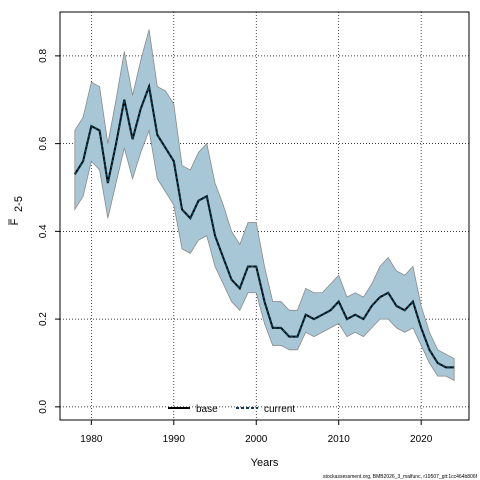 The width and height of the screenshot is (480, 480). What do you see at coordinates (231, 409) in the screenshot?
I see `legend: base current` at bounding box center [231, 409].